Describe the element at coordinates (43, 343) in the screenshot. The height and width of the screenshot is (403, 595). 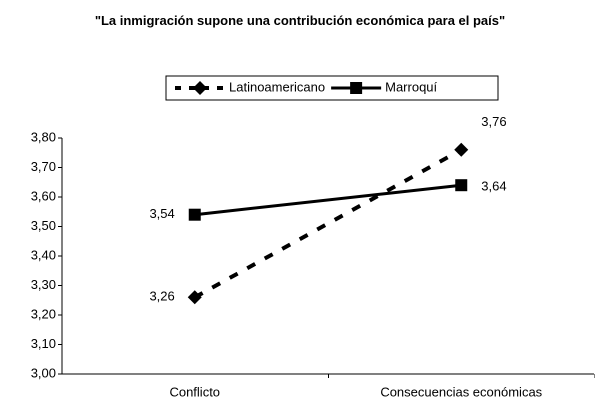
I see `y-tick-label: 3,10` at that location.